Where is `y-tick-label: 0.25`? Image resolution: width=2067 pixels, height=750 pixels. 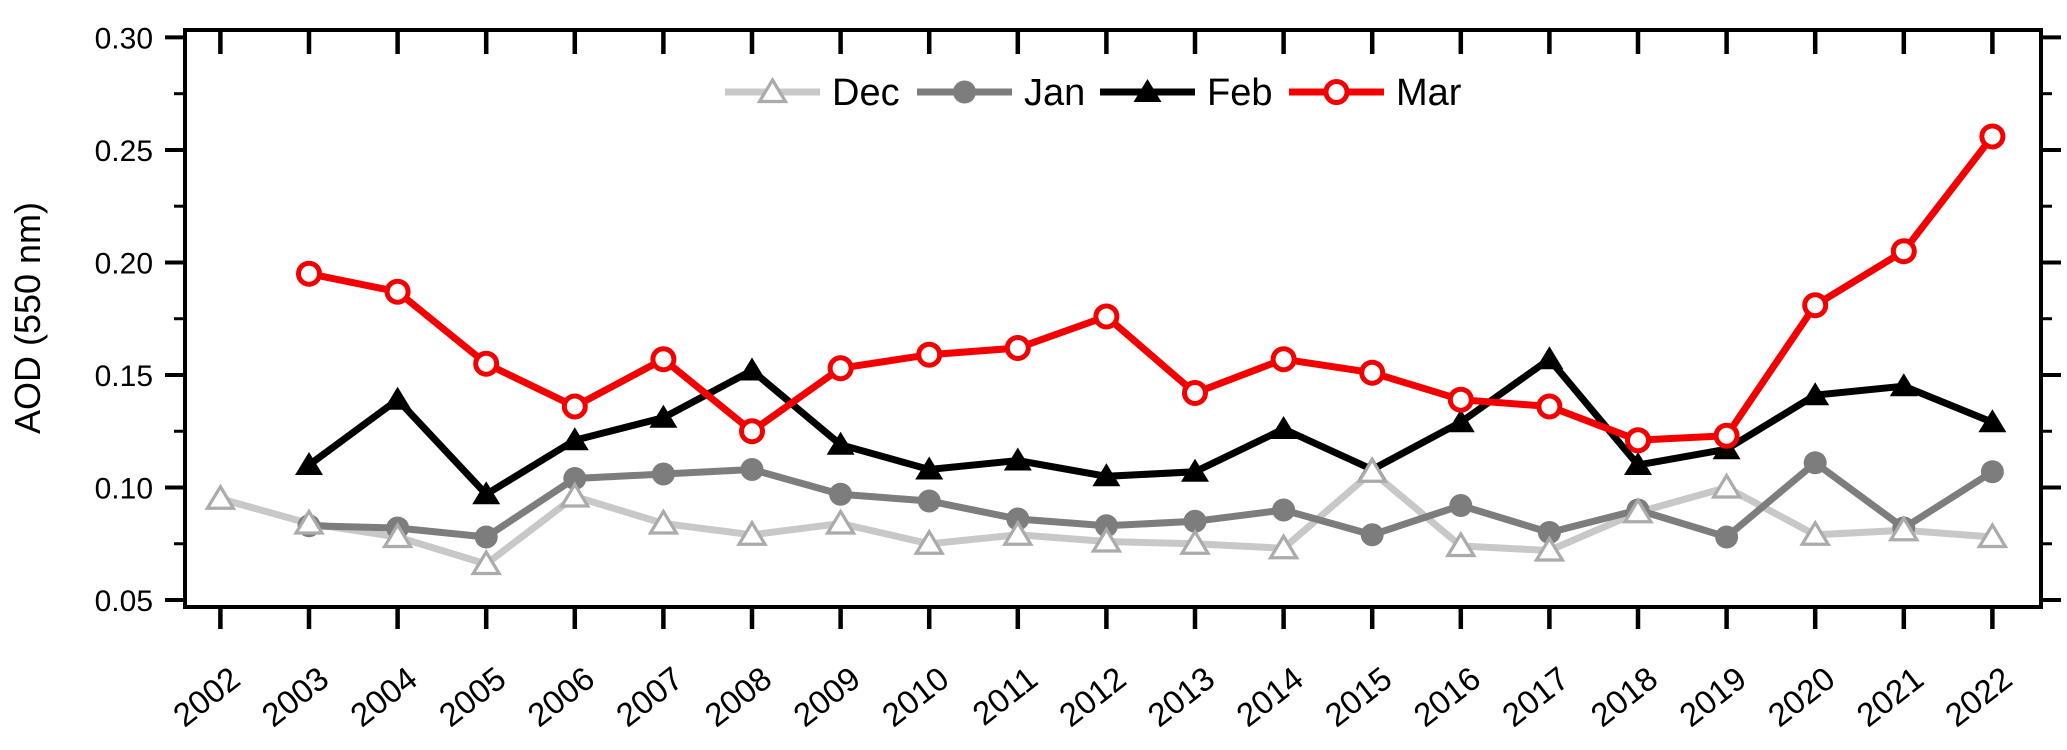 y-tick-label: 0.25 is located at coordinates (124, 151).